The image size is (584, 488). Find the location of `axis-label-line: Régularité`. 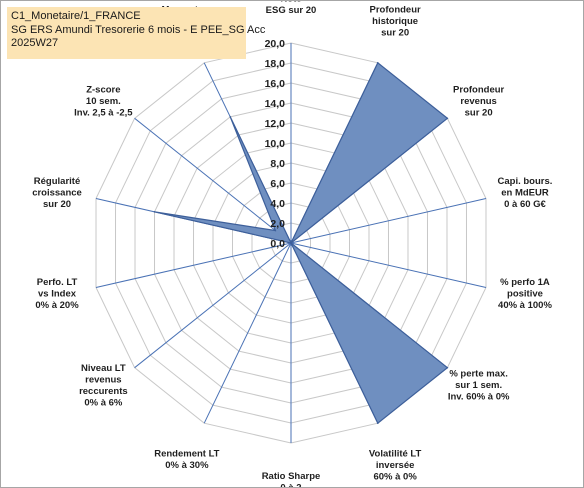

axis-label-line: Régularité is located at coordinates (57, 181).